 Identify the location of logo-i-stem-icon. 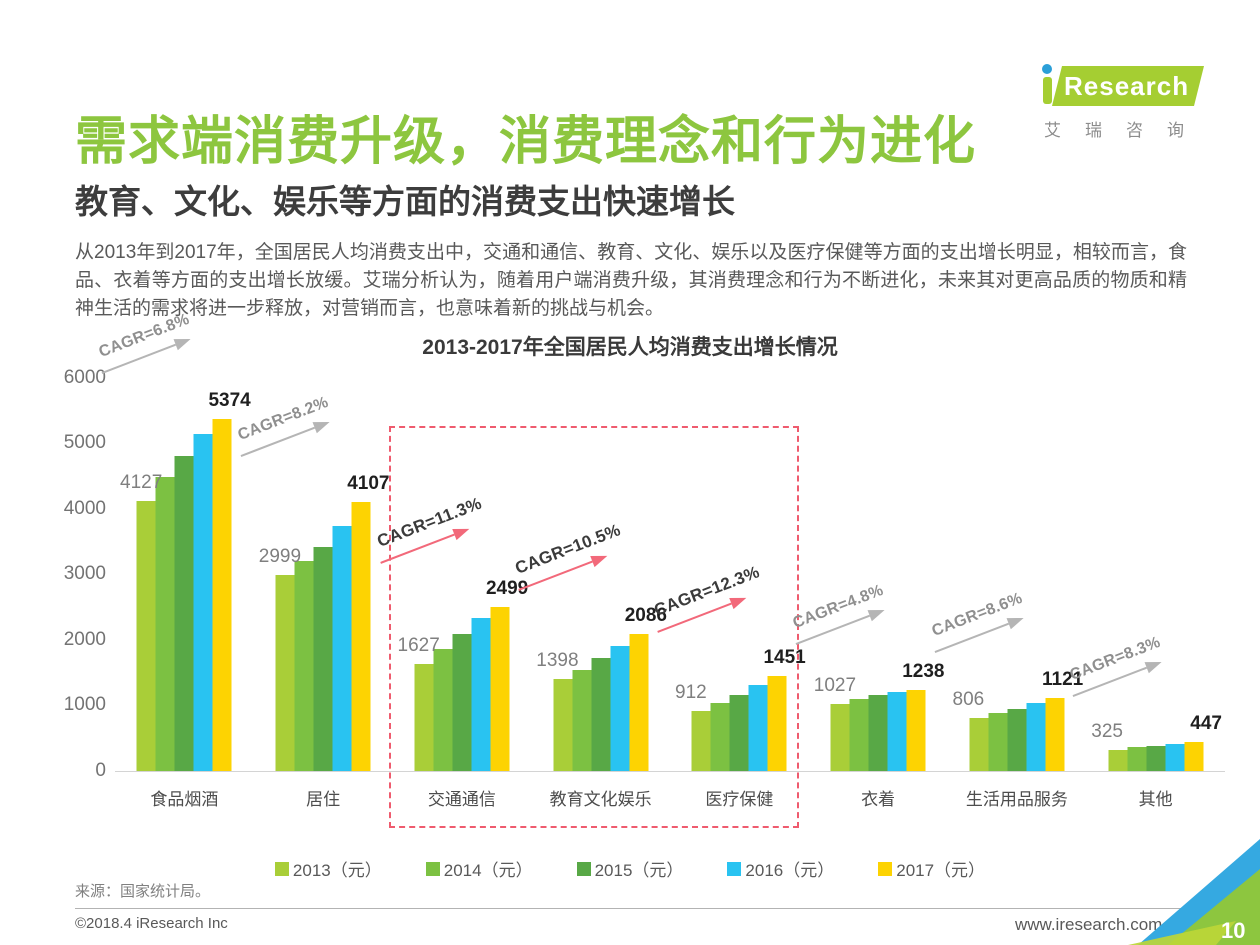
(1047, 90).